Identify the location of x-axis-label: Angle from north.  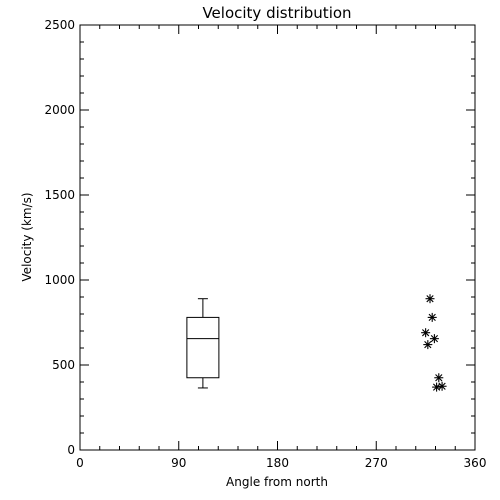
(277, 482).